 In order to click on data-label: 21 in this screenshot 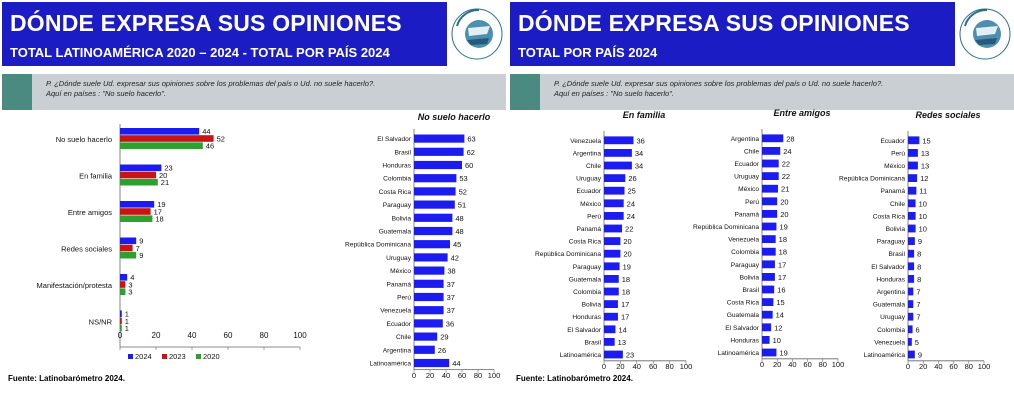, I will do `click(785, 189)`.